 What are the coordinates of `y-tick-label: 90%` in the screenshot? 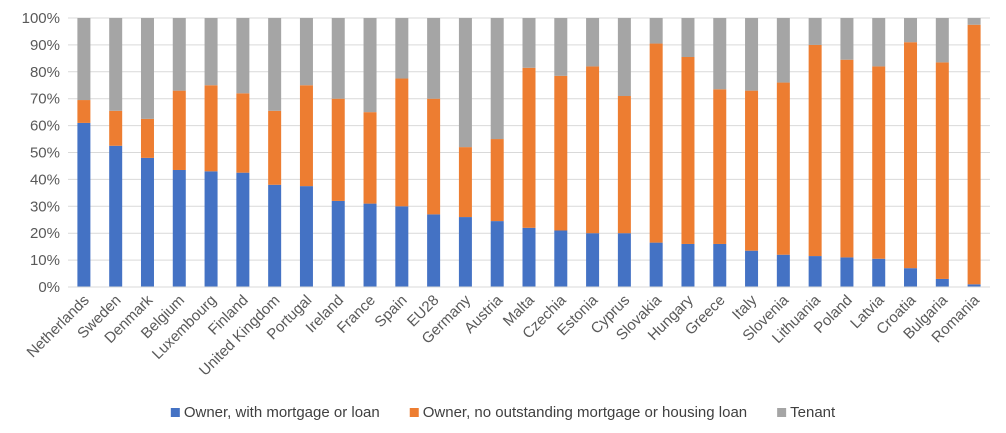 It's located at (45, 45).